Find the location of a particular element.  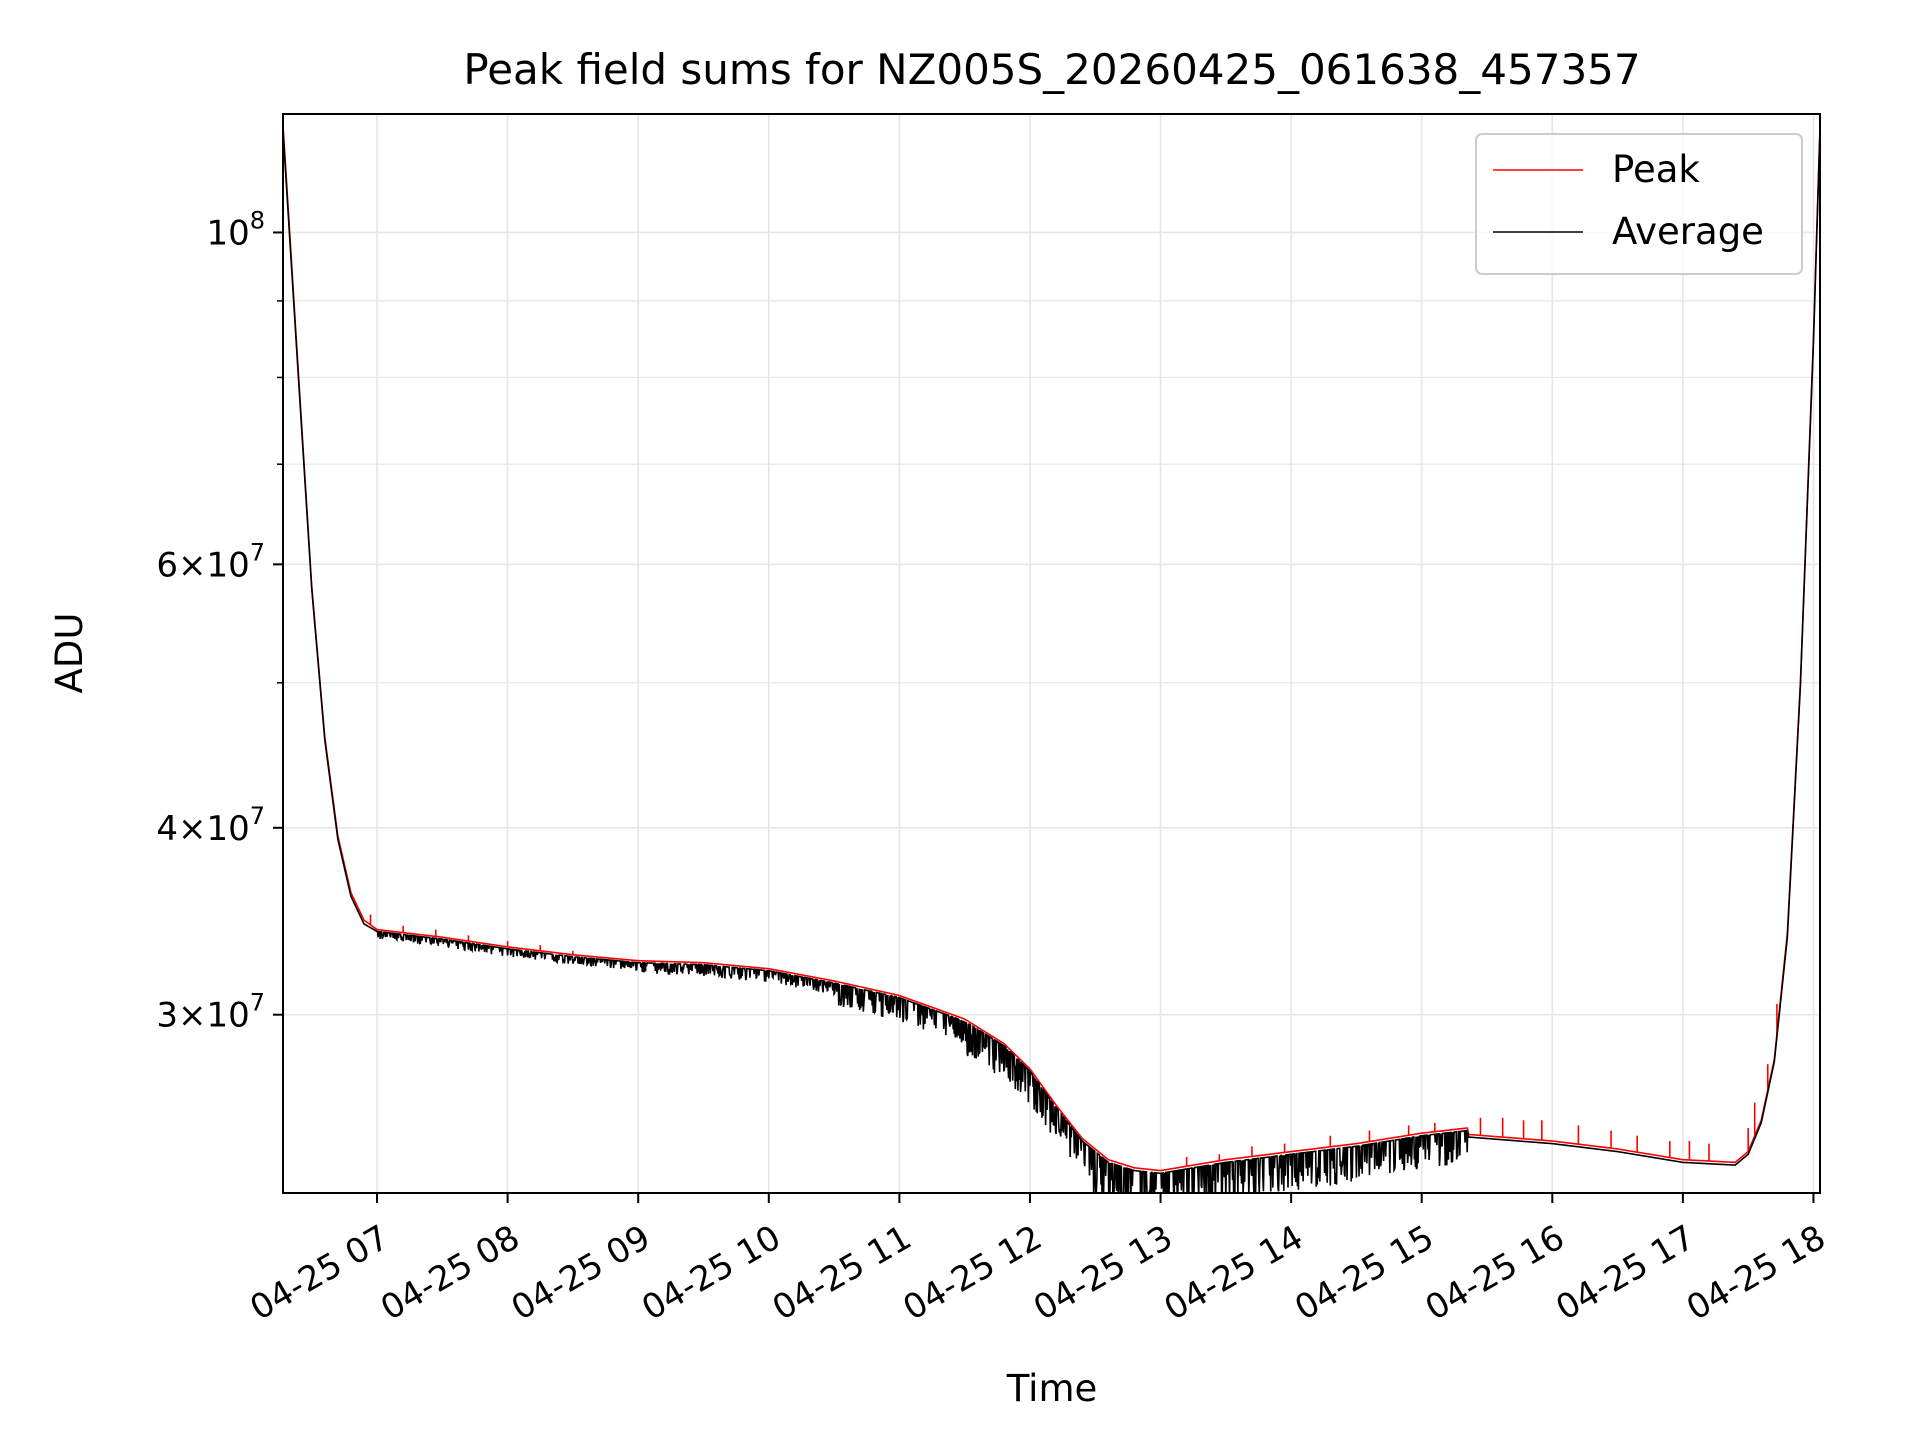

y-tick-label: 6×10⁷ is located at coordinates (210, 561).